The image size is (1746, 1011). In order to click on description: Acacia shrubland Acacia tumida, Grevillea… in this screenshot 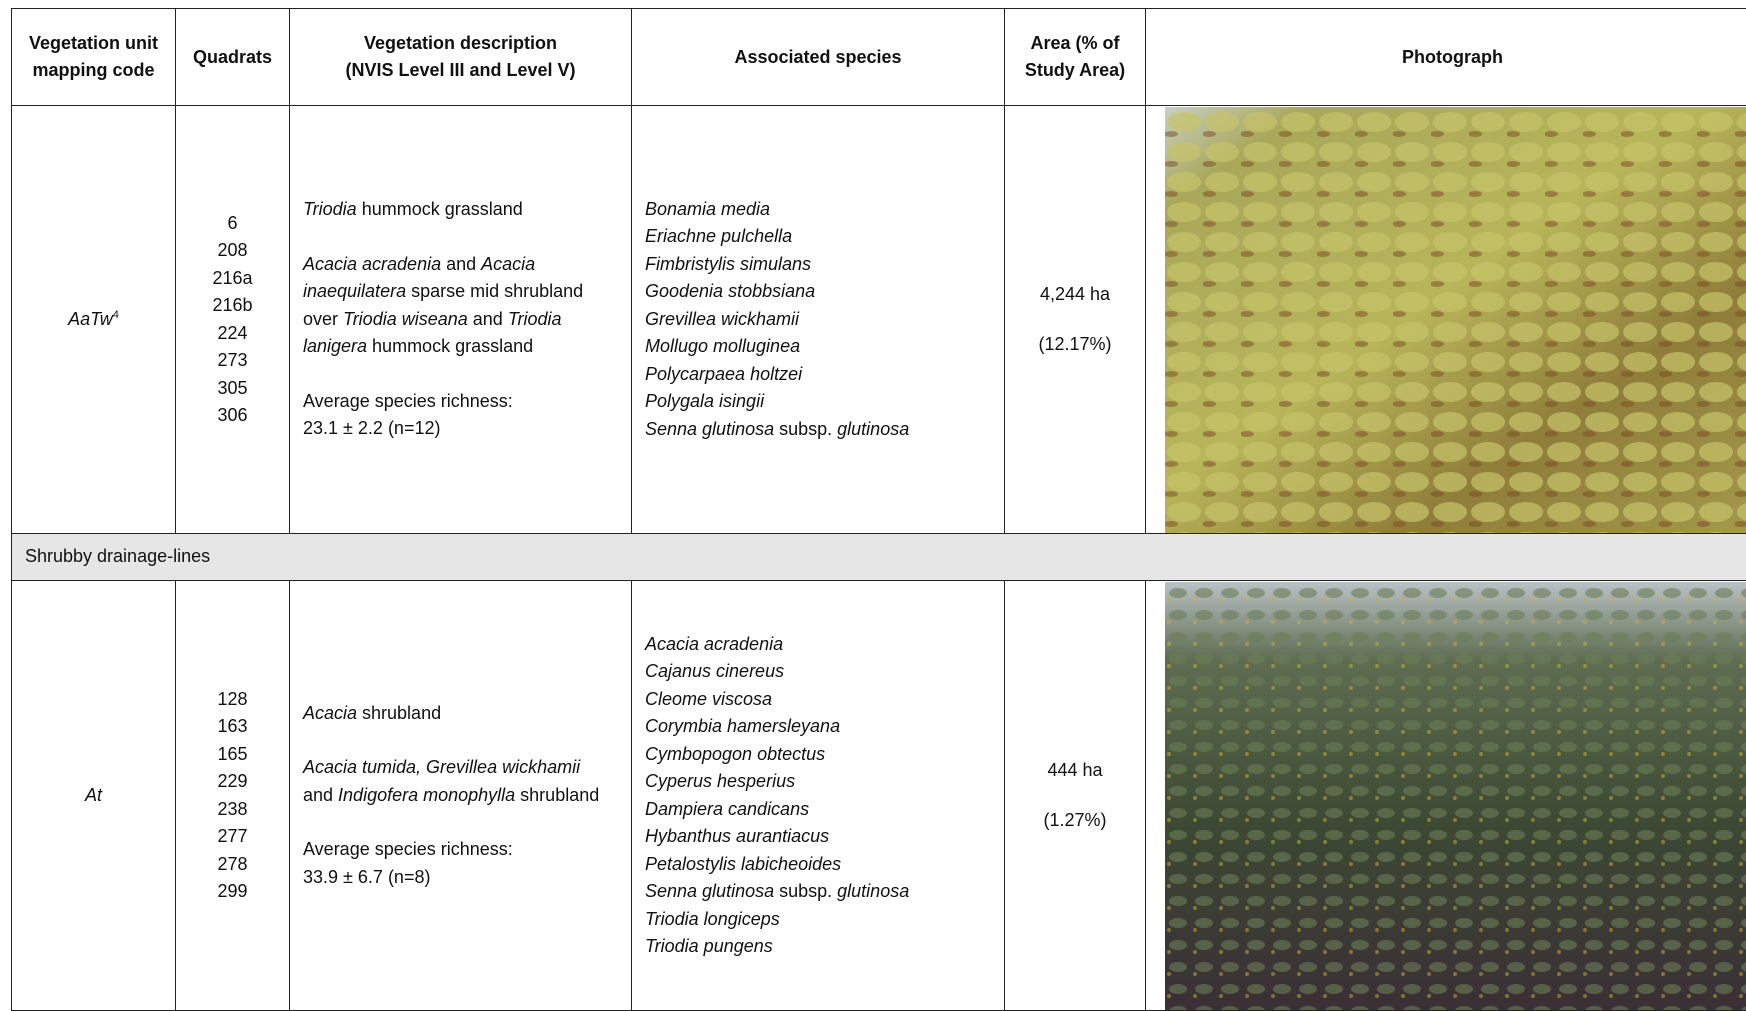, I will do `click(453, 796)`.